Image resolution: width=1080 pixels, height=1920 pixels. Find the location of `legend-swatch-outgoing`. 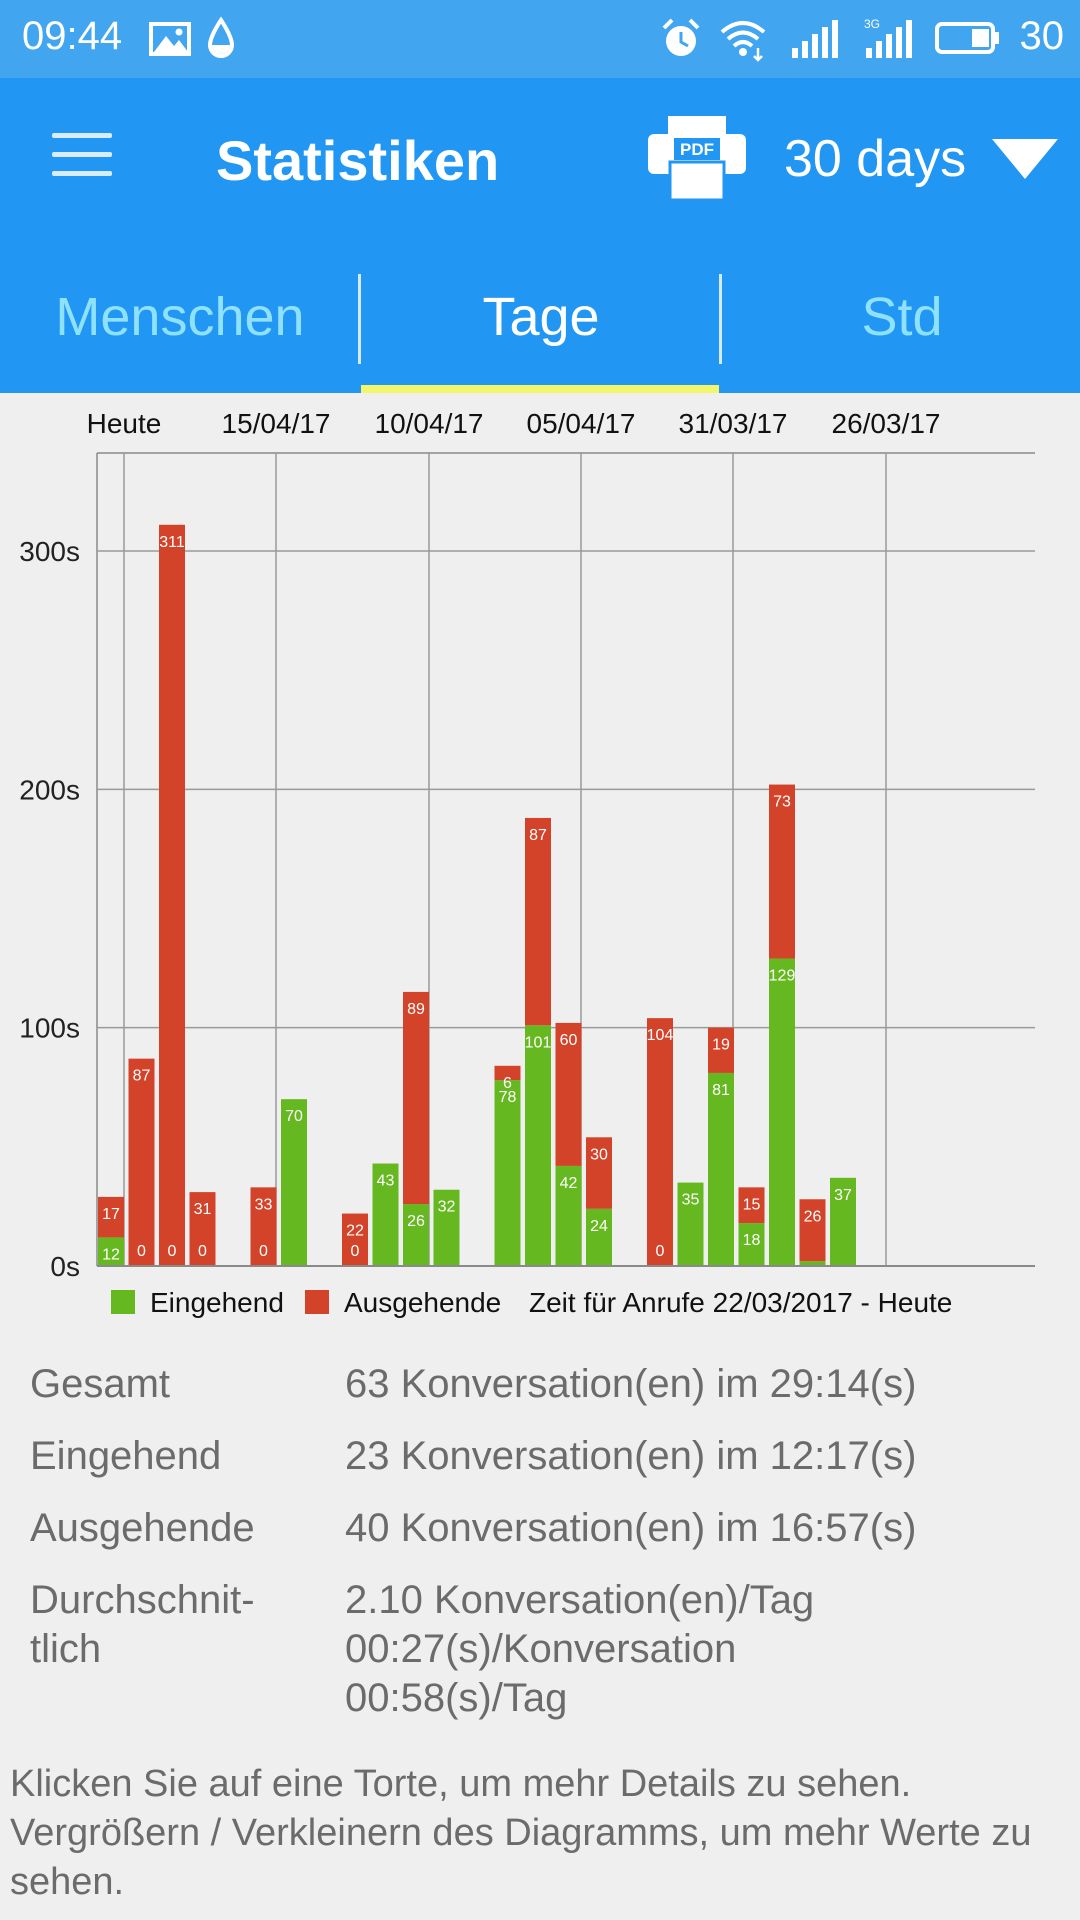

legend-swatch-outgoing is located at coordinates (317, 1302).